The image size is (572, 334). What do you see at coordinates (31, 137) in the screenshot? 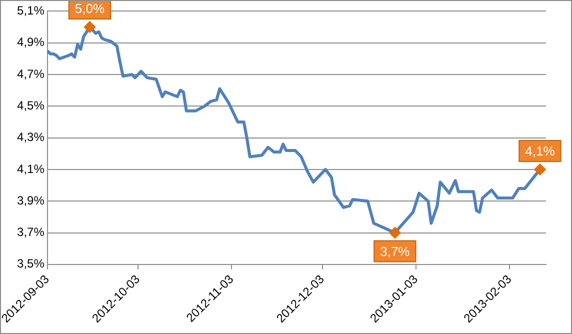
I see `y-tick-label: 4,3%` at bounding box center [31, 137].